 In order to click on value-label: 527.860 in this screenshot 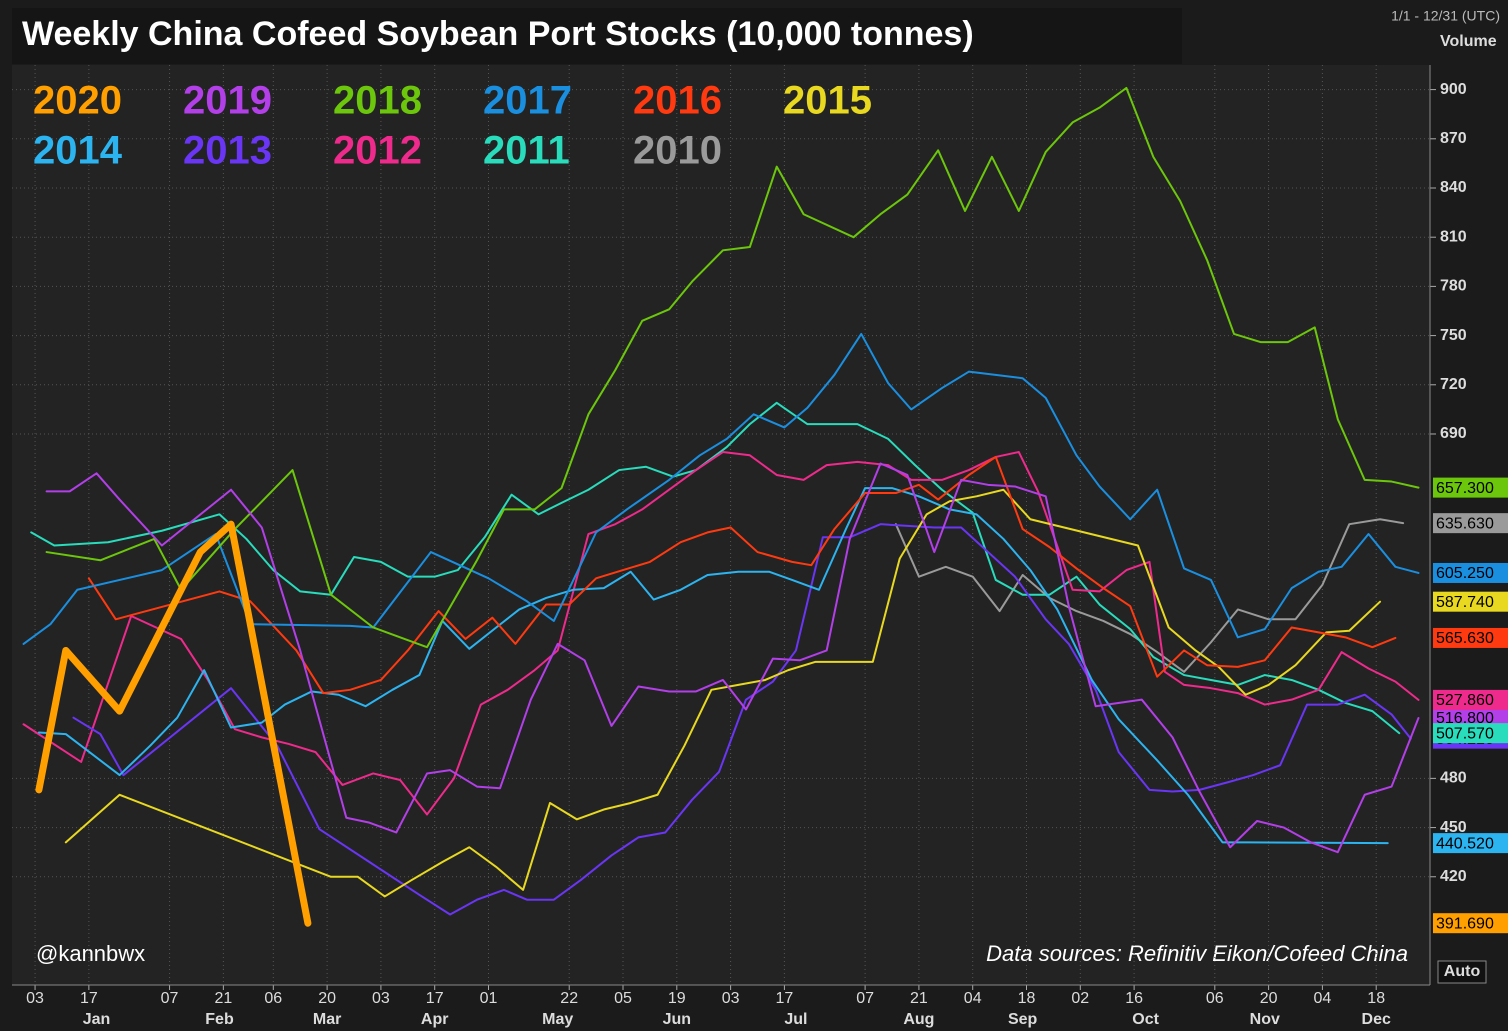, I will do `click(1465, 700)`.